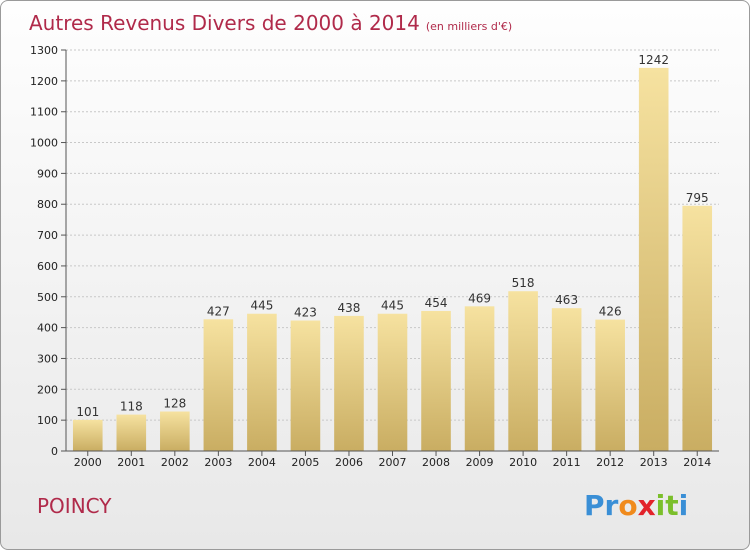  I want to click on x-tick-label: 2003, so click(218, 462).